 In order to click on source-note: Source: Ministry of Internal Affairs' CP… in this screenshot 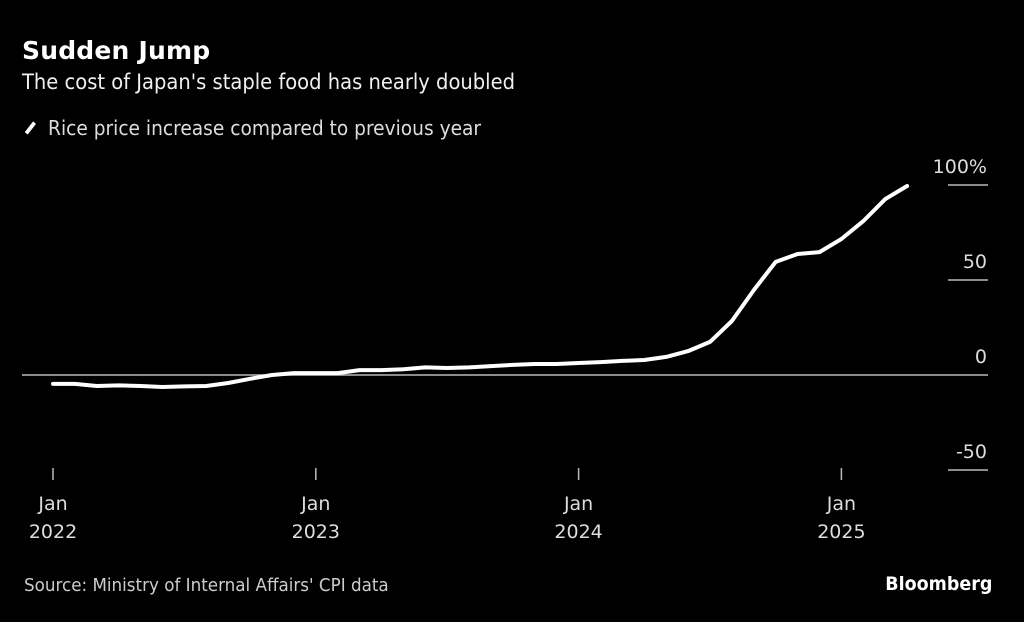, I will do `click(206, 585)`.